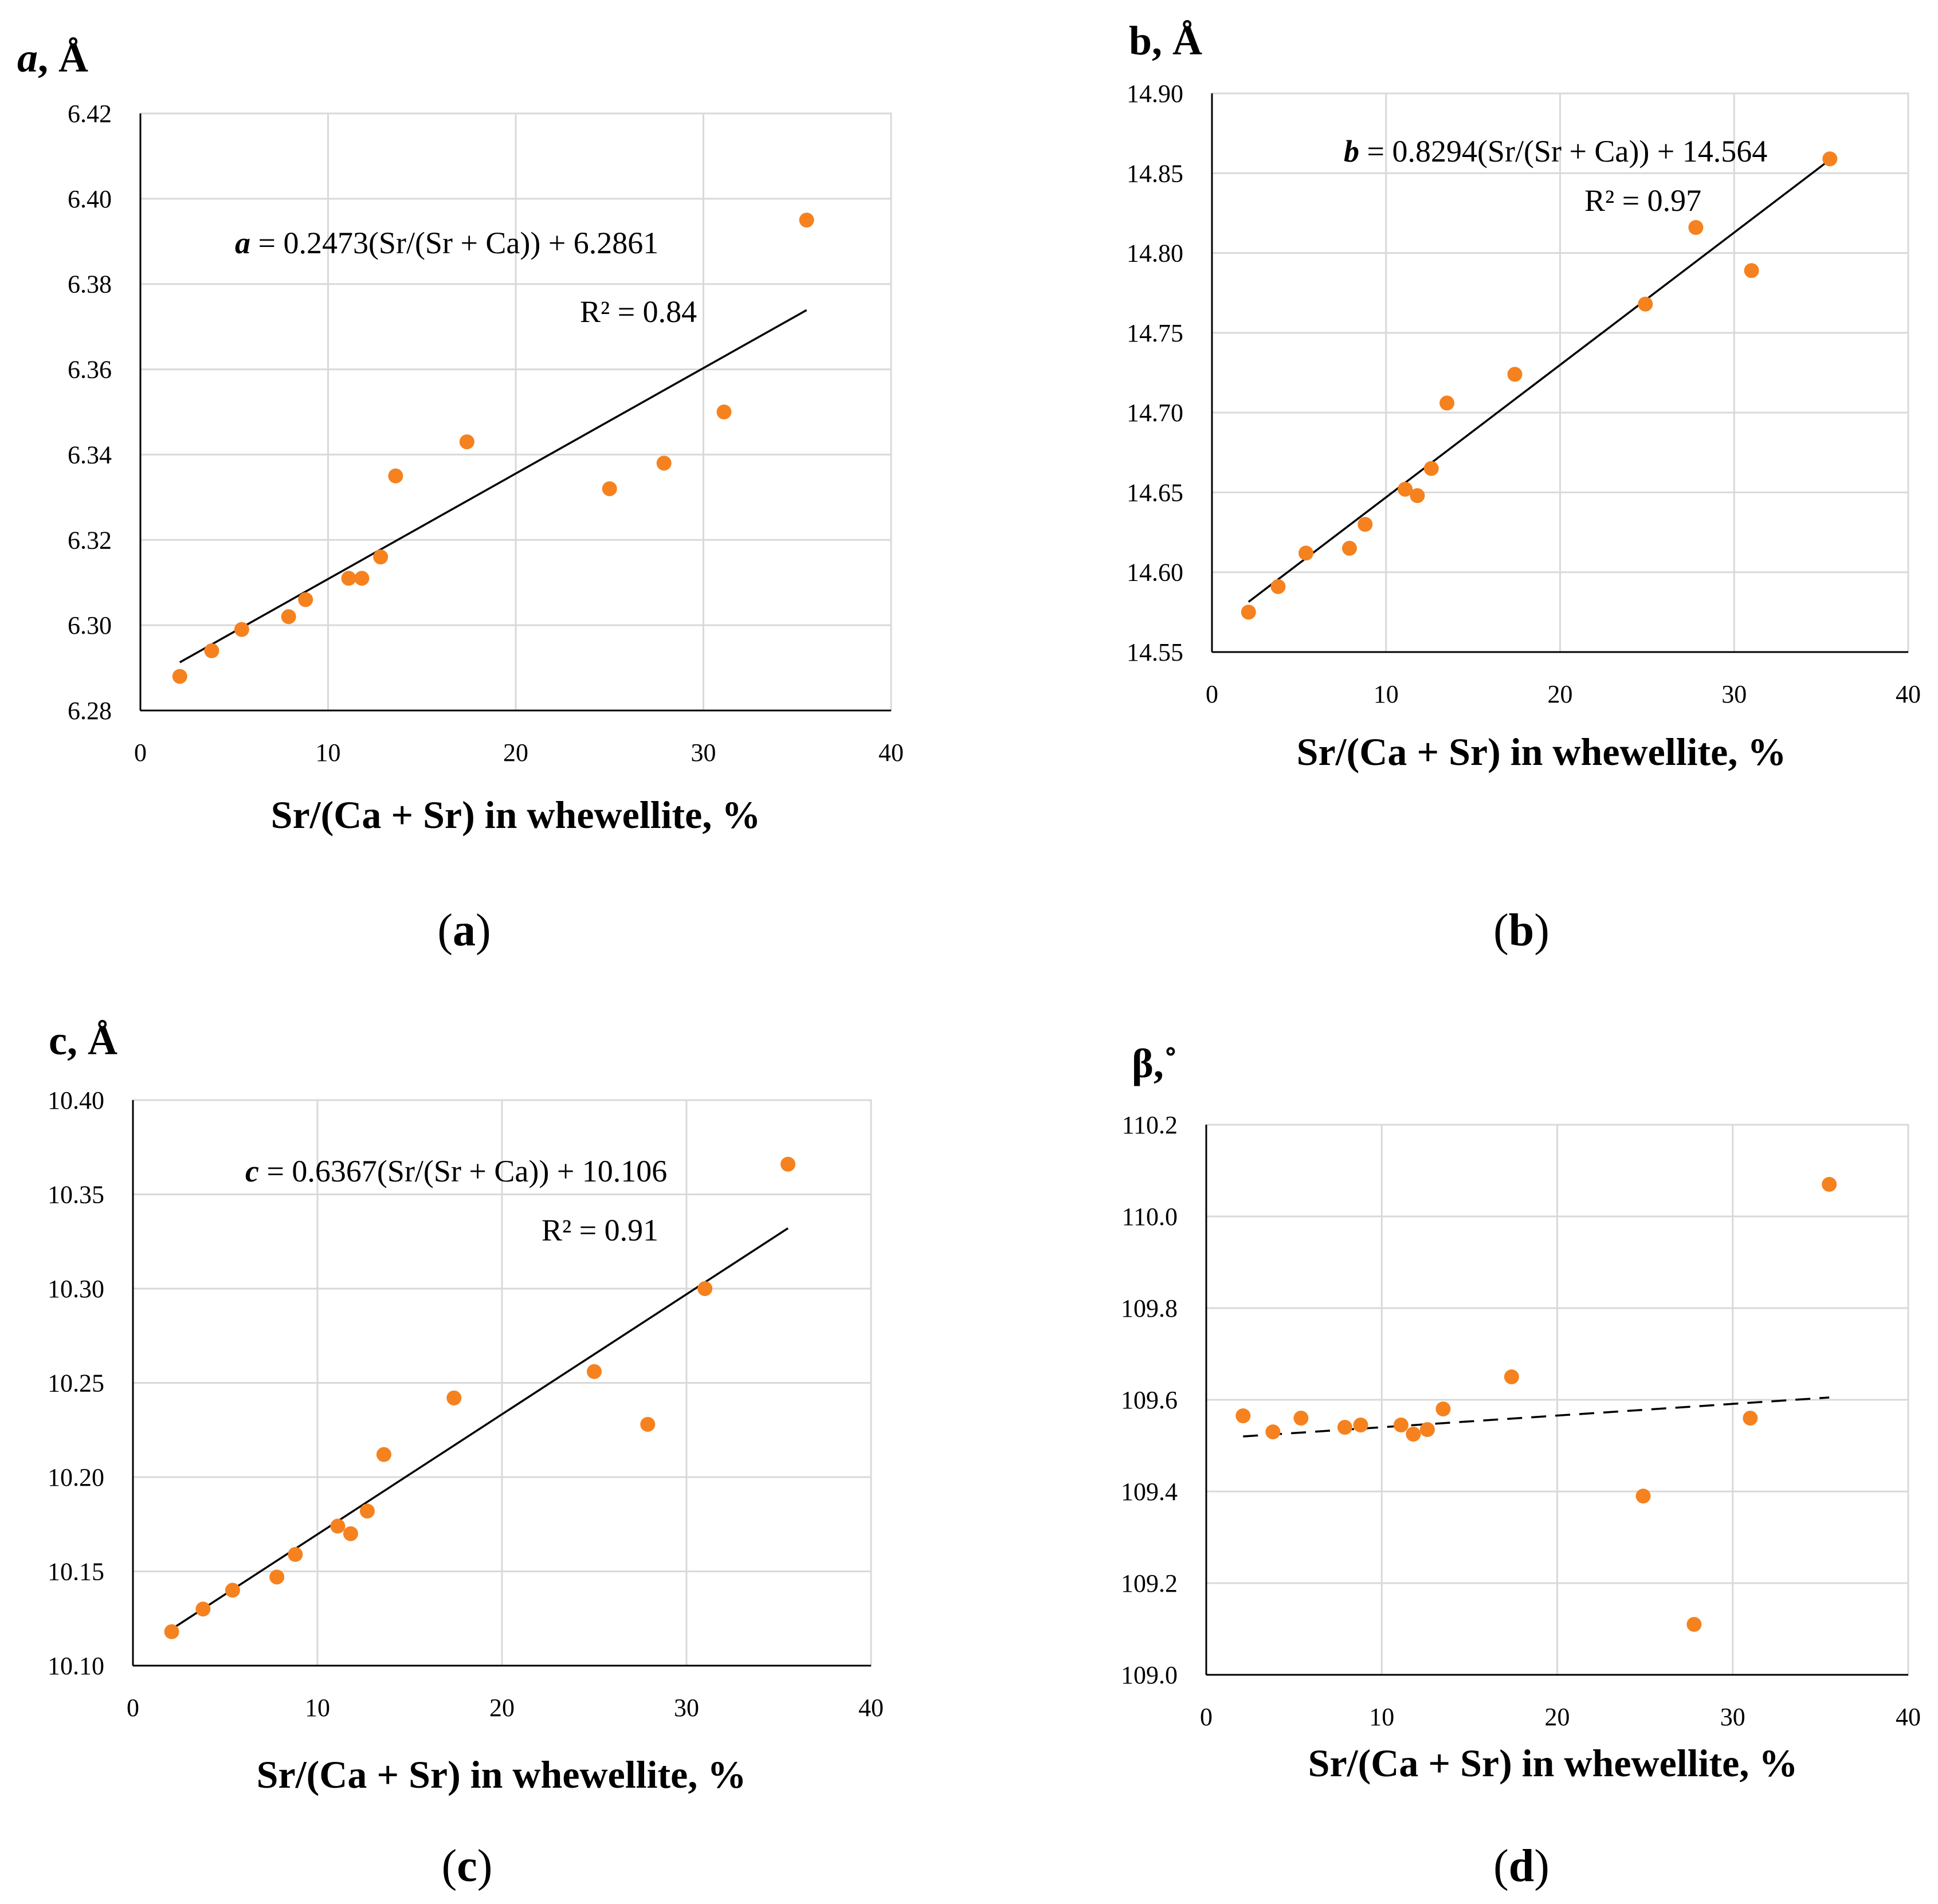 This screenshot has width=1938, height=1904. What do you see at coordinates (638, 312) in the screenshot?
I see `panel-a-r-squared: R² = 0.84` at bounding box center [638, 312].